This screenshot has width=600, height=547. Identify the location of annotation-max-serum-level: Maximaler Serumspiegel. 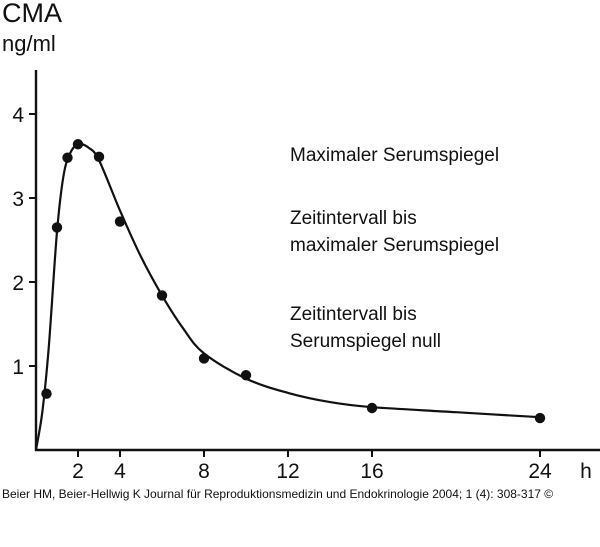
(394, 155).